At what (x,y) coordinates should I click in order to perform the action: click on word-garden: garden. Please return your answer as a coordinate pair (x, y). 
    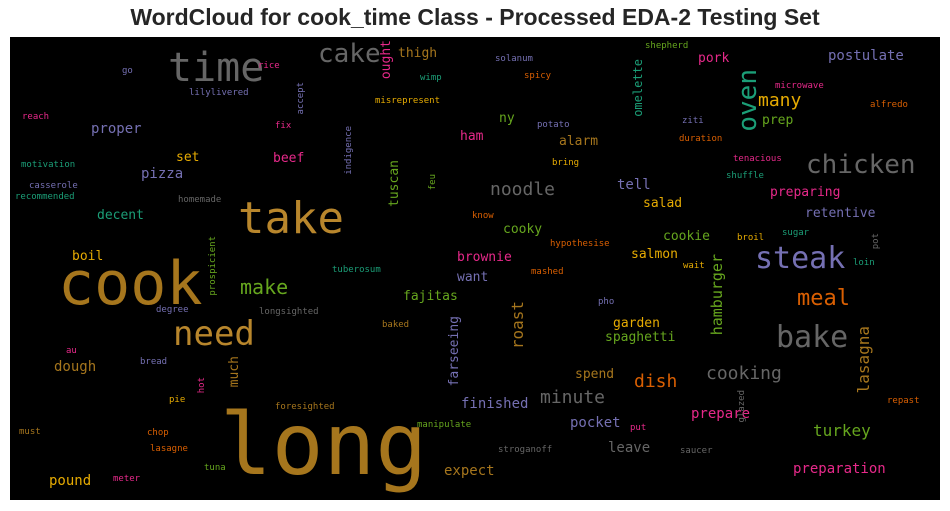
    Looking at the image, I should click on (636, 323).